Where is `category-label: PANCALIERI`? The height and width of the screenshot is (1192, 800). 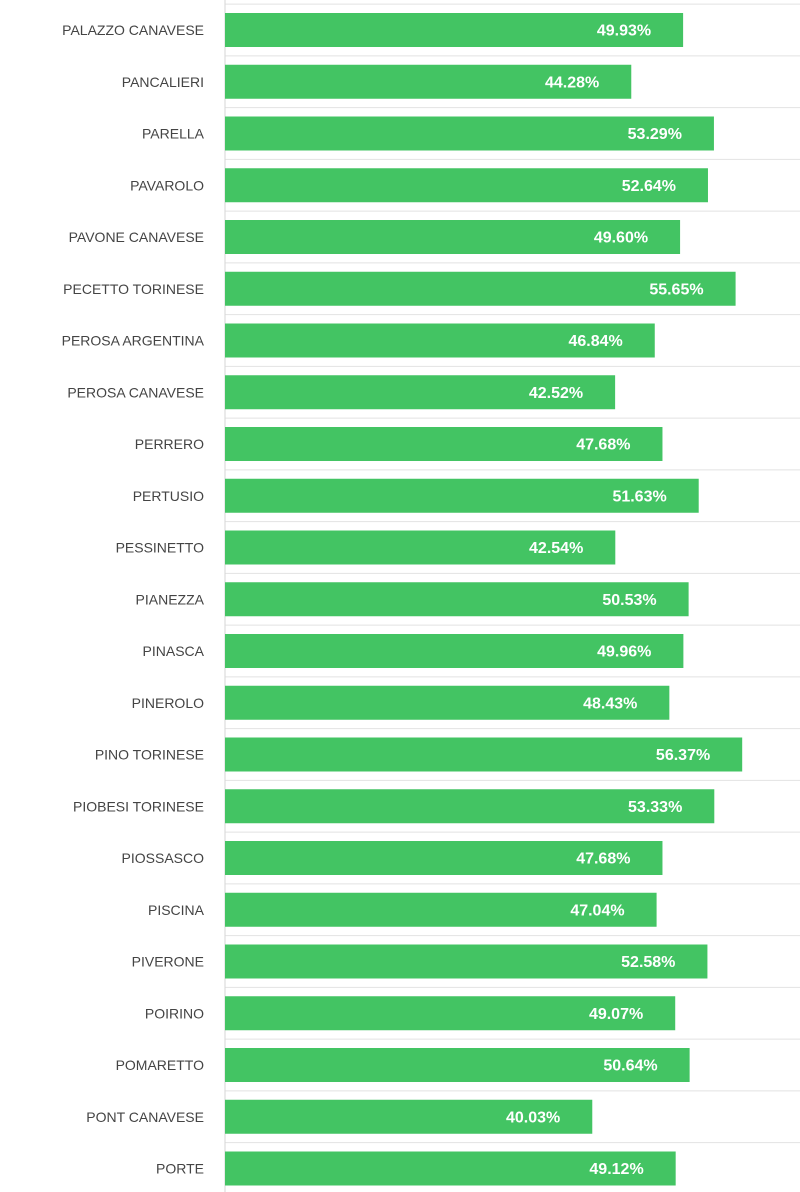
category-label: PANCALIERI is located at coordinates (163, 82).